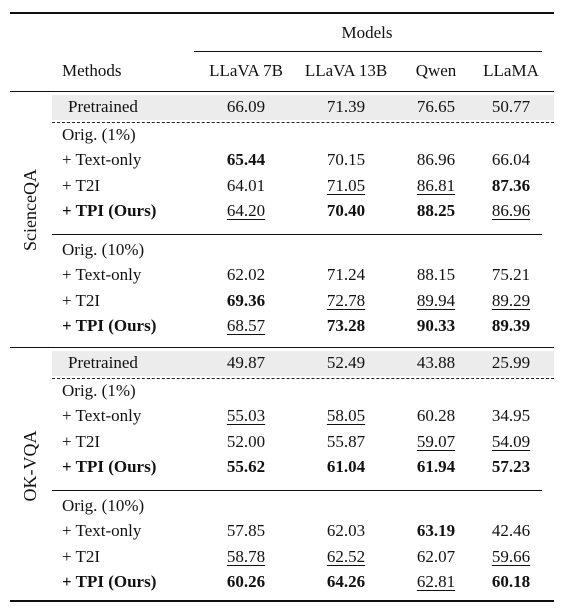 This screenshot has height=611, width=564. Describe the element at coordinates (346, 160) in the screenshot. I see `scienceqa-value-cell: 70.15` at that location.